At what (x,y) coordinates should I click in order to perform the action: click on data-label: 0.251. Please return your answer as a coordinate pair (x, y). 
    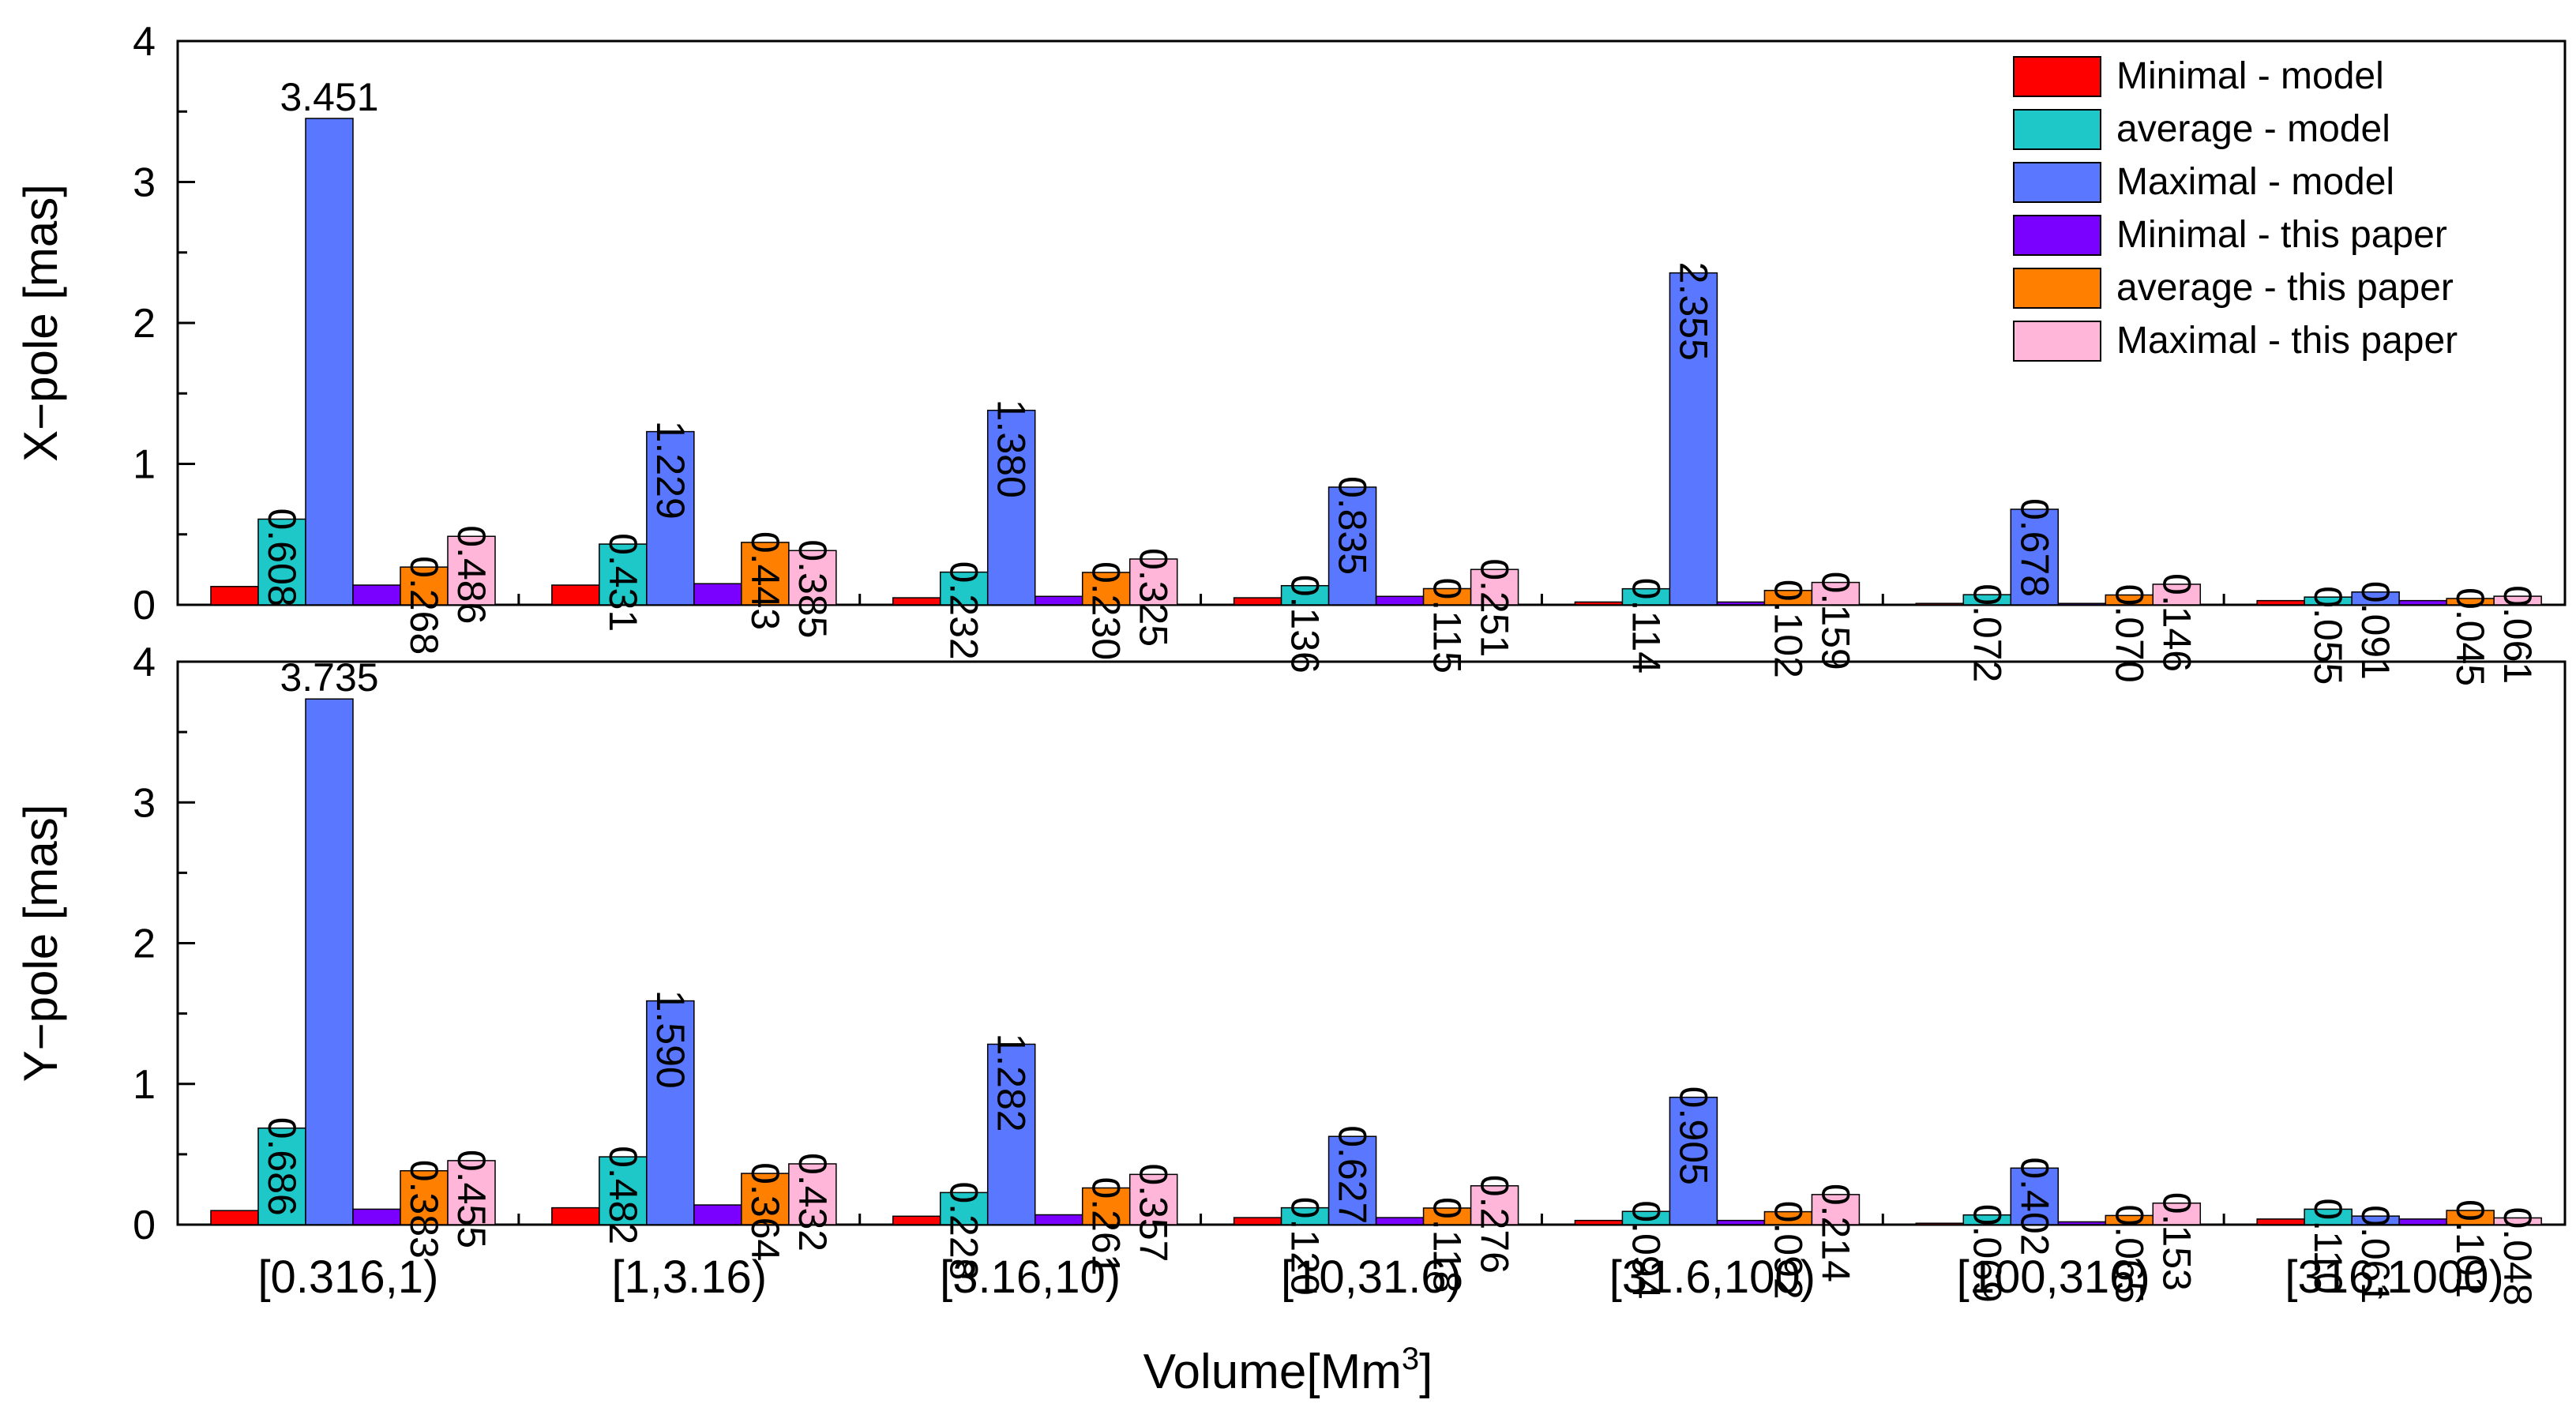
    Looking at the image, I should click on (1495, 607).